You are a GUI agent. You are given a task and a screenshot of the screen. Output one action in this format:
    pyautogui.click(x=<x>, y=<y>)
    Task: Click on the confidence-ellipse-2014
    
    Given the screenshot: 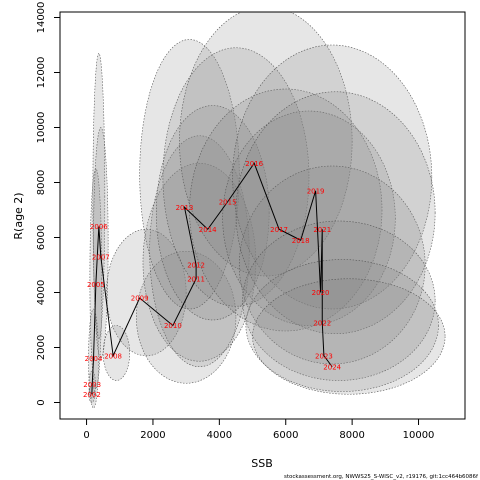 What is the action you would take?
    pyautogui.click(x=212, y=213)
    